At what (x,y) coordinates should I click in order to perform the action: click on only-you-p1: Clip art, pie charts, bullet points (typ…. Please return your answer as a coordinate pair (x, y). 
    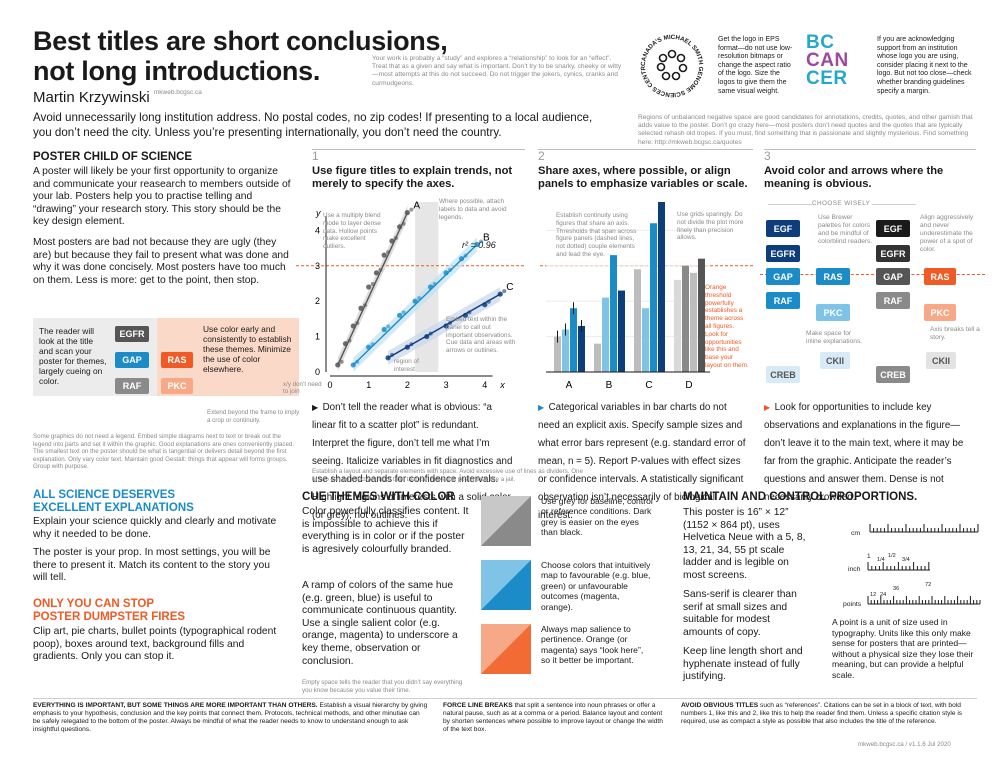
    Looking at the image, I should click on (155, 644).